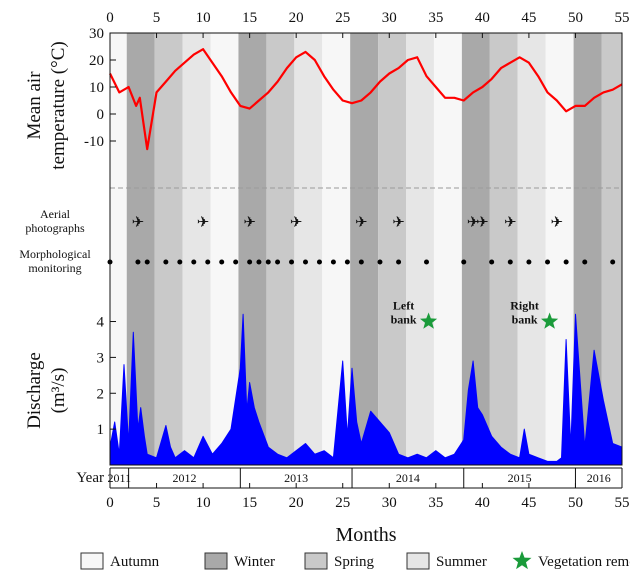  Describe the element at coordinates (622, 18) in the screenshot. I see `top-x-tick-label: 55` at that location.